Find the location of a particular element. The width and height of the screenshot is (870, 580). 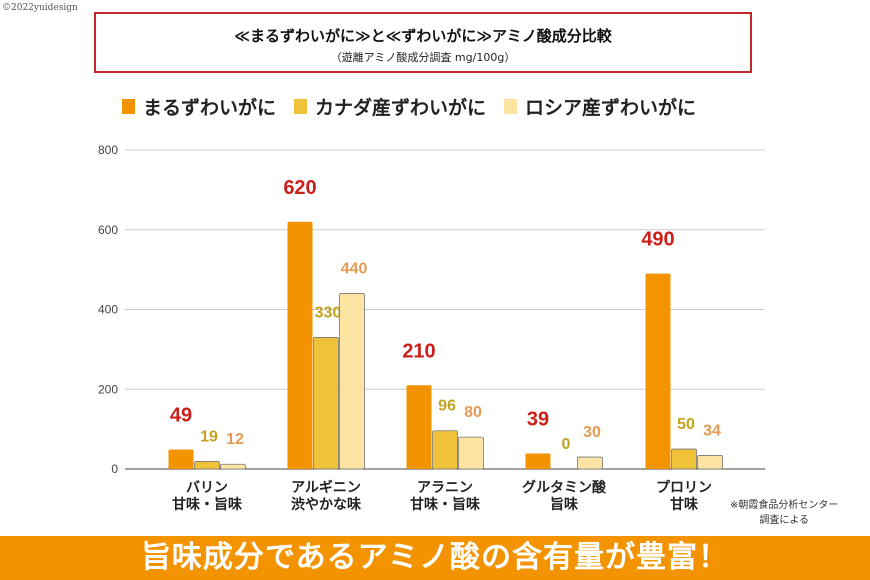

y-tick-label: 600 is located at coordinates (108, 230).